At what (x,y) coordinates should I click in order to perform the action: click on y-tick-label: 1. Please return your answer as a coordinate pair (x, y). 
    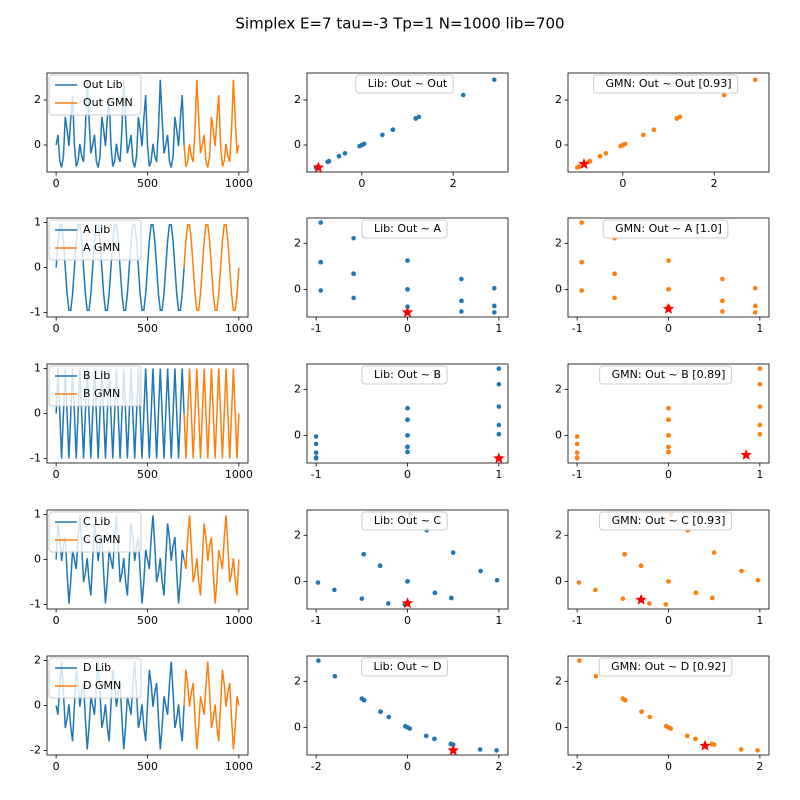
    Looking at the image, I should click on (37, 222).